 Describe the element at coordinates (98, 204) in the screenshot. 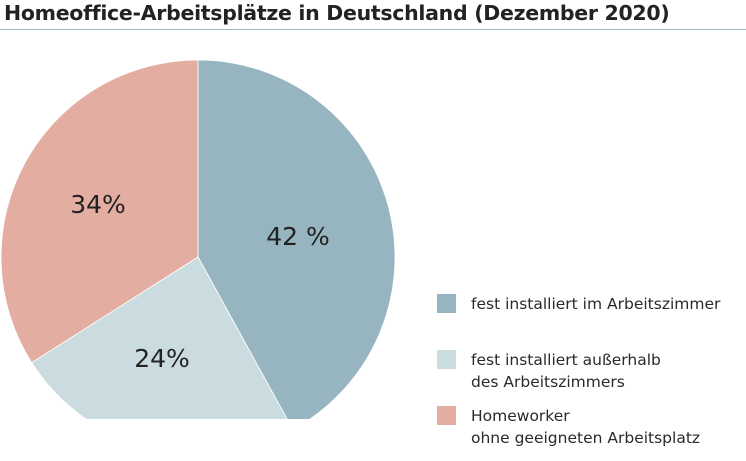

I see `slice-label-3: 34%` at that location.